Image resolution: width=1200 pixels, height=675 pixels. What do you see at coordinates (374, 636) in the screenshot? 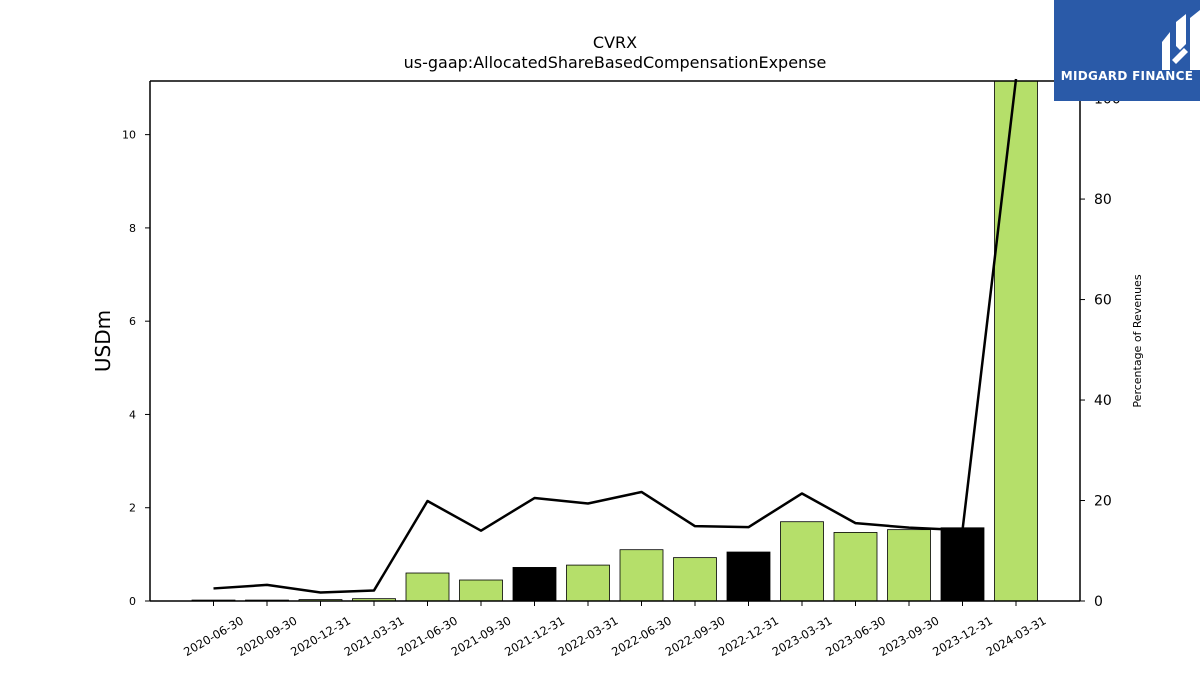
I see `x-tick-label: 2021-03-31` at bounding box center [374, 636].